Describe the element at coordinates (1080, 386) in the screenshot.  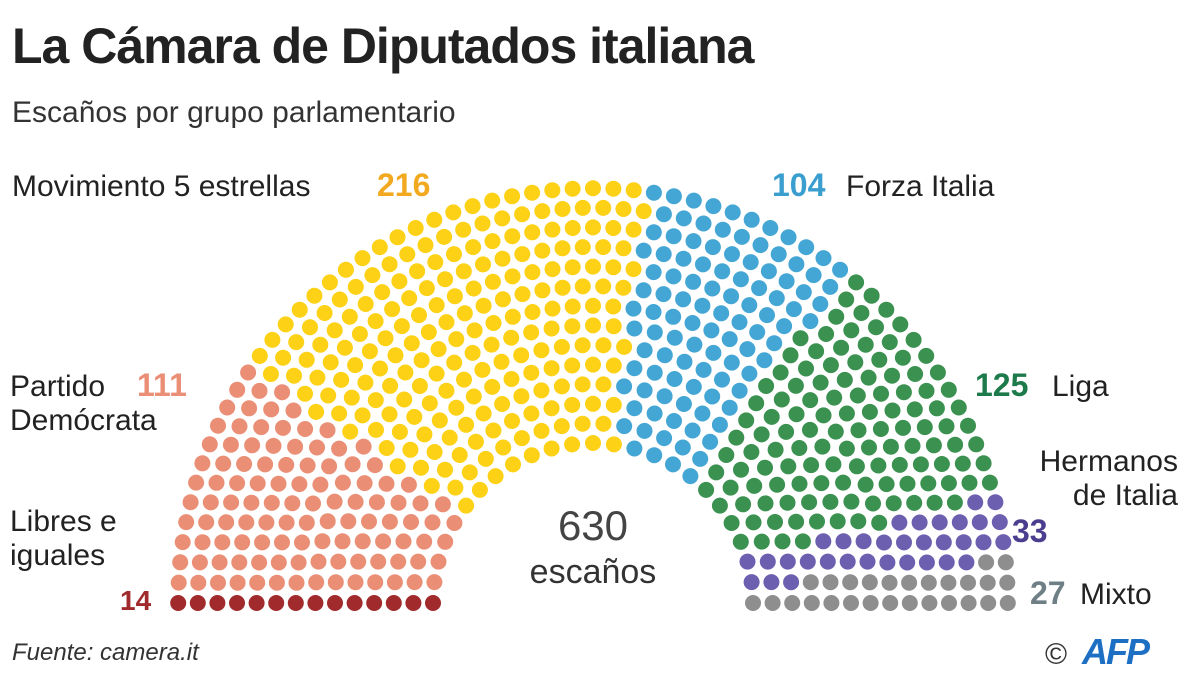
I see `legend-name: Liga` at that location.